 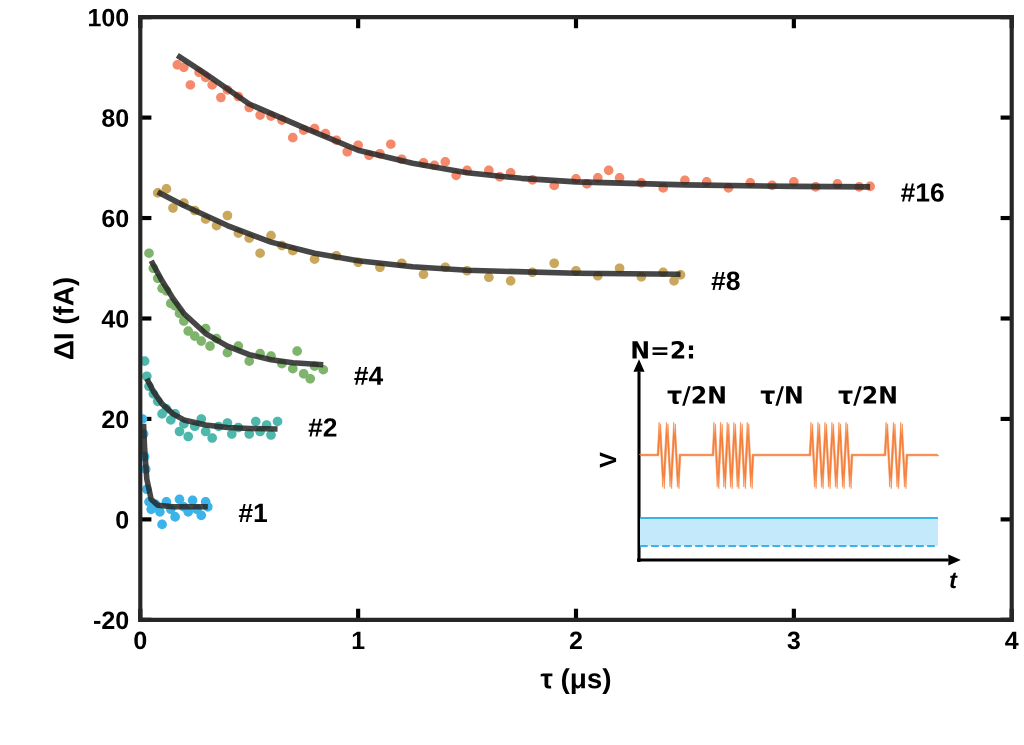 What do you see at coordinates (1012, 640) in the screenshot?
I see `x-tick-label: 4` at bounding box center [1012, 640].